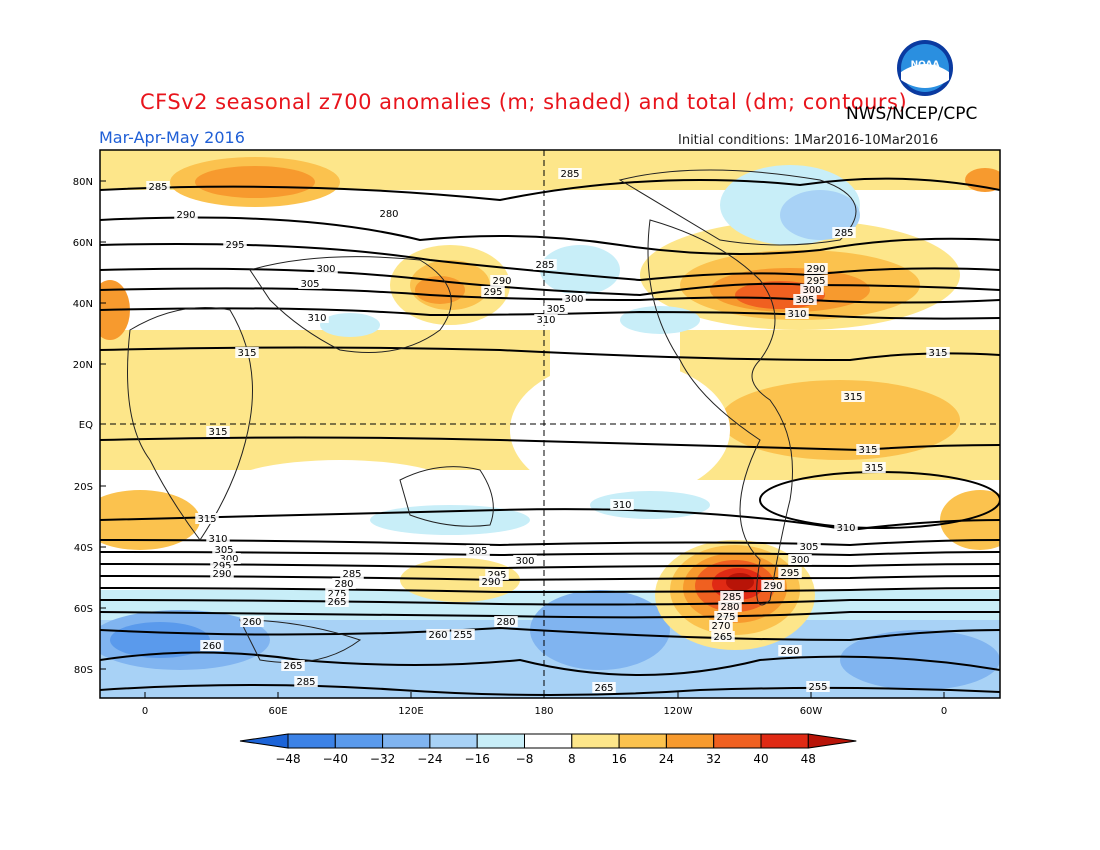 The width and height of the screenshot is (1100, 850). Describe the element at coordinates (83, 548) in the screenshot. I see `lat-label: 40S` at that location.